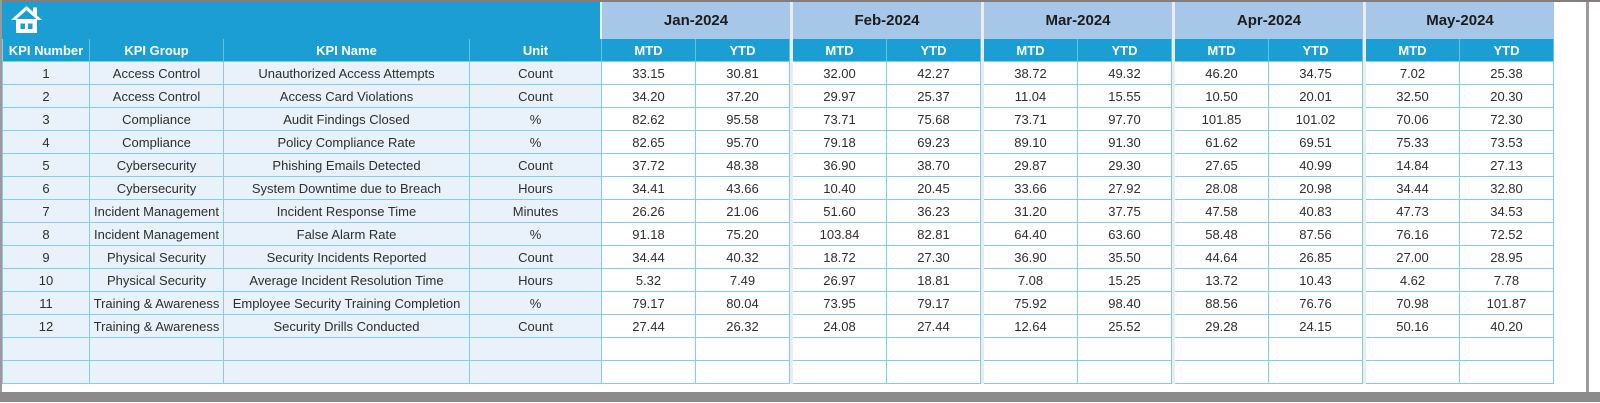  I want to click on value-cell: 27.44, so click(934, 326).